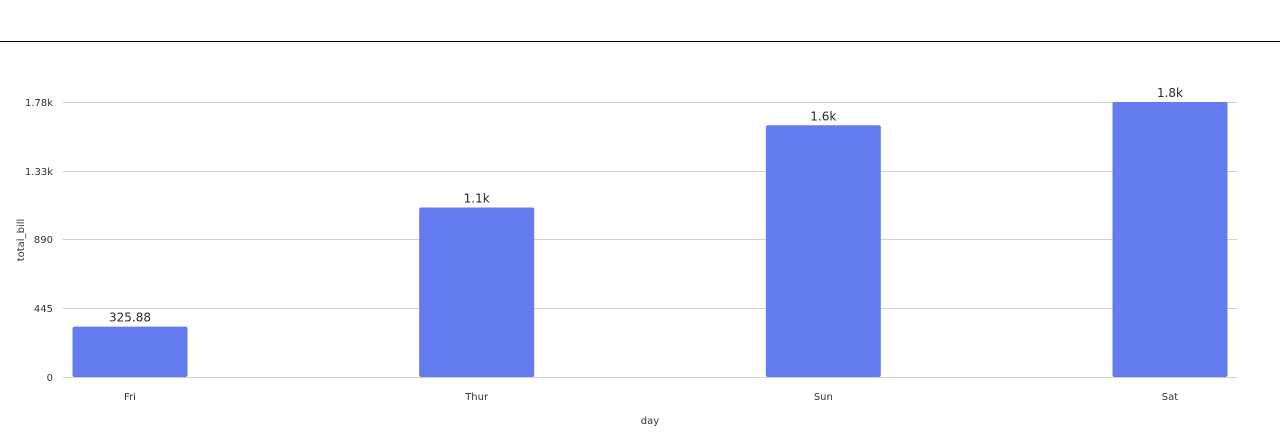 The width and height of the screenshot is (1280, 432). I want to click on x-axis-ticks: Fri Thur Sun Sat, so click(651, 397).